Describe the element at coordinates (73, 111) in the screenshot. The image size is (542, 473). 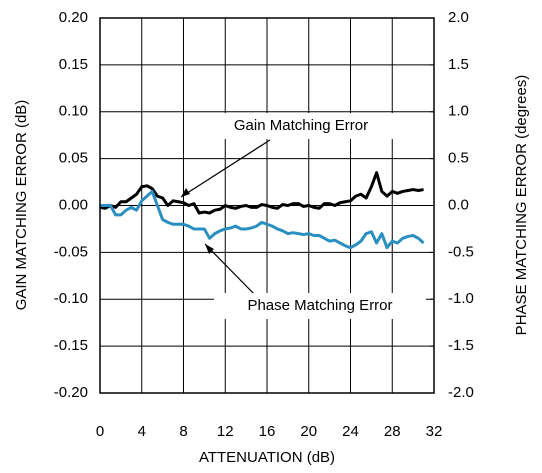
I see `y-tick-label: 0.10` at that location.